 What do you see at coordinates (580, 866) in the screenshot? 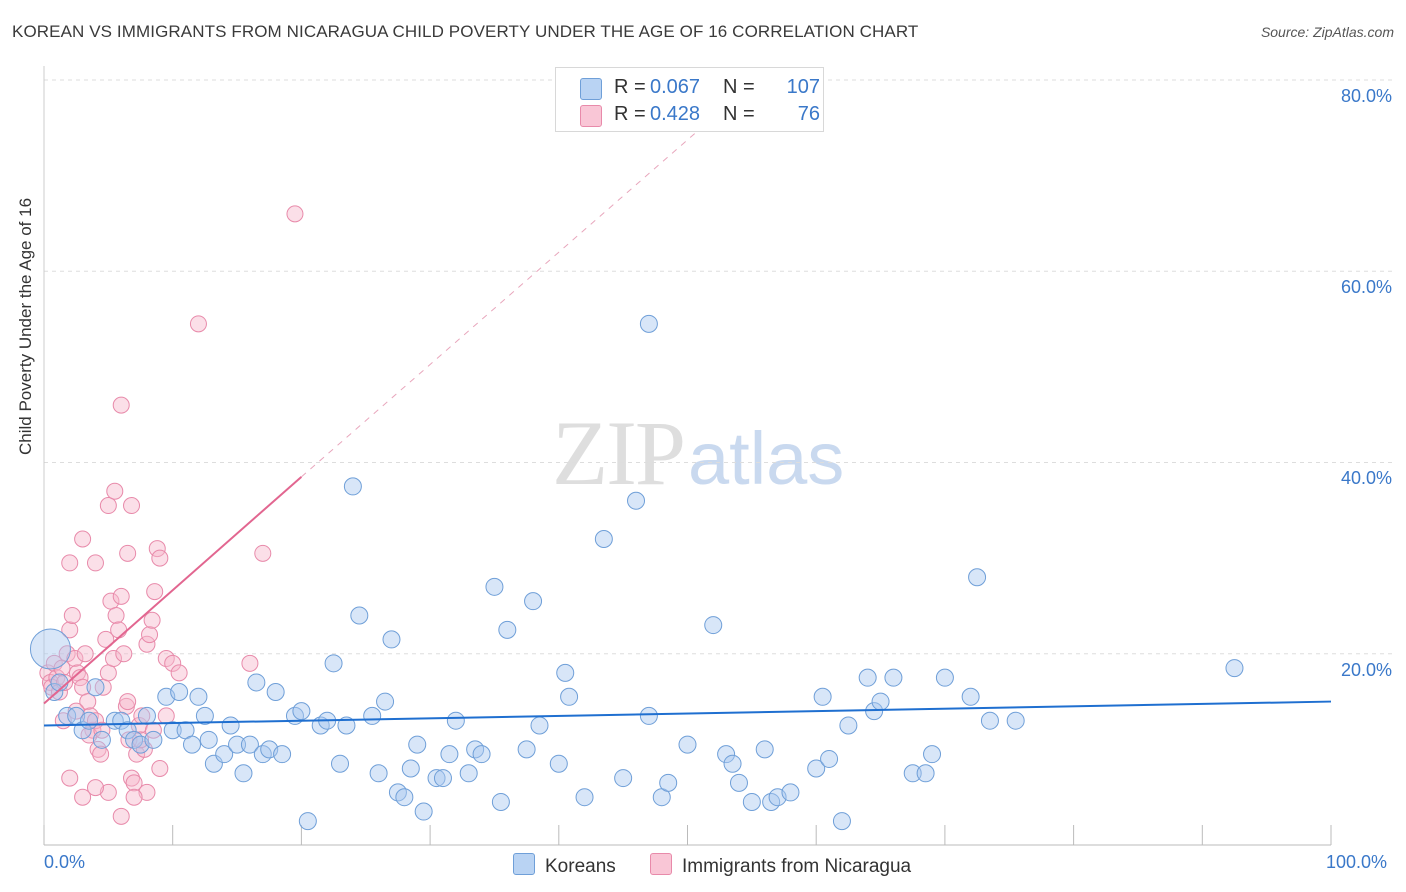
I see `bottom-legend-koreans-label: Koreans` at bounding box center [580, 866].